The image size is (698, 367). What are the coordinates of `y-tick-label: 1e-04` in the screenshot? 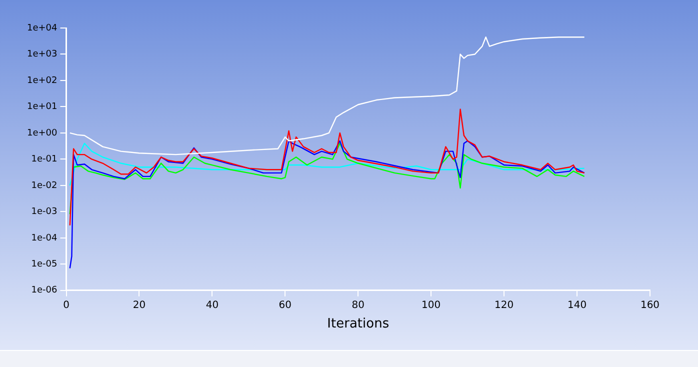 It's located at (44, 238).